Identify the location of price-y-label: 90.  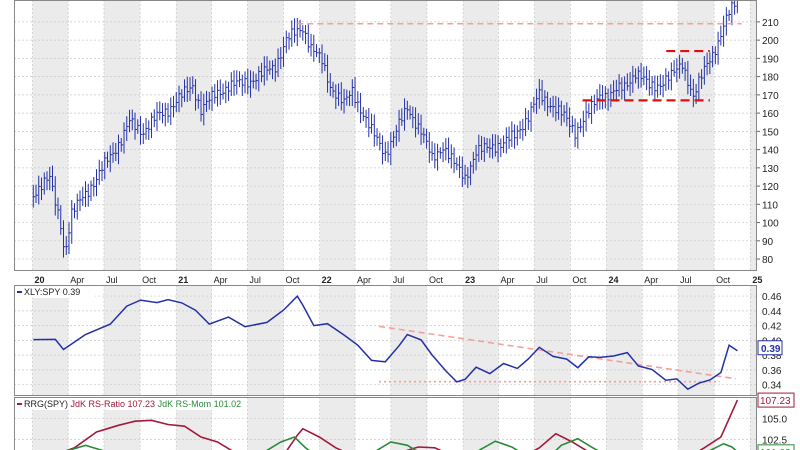
(768, 242).